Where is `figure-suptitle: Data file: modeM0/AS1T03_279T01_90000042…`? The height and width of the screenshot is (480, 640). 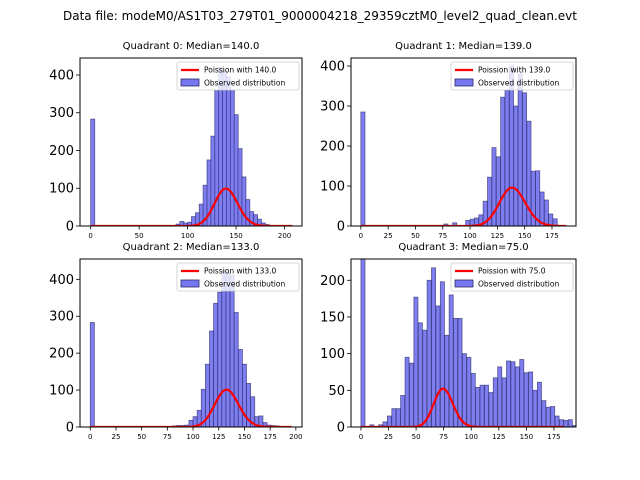
figure-suptitle: Data file: modeM0/AS1T03_279T01_90000042… is located at coordinates (320, 16).